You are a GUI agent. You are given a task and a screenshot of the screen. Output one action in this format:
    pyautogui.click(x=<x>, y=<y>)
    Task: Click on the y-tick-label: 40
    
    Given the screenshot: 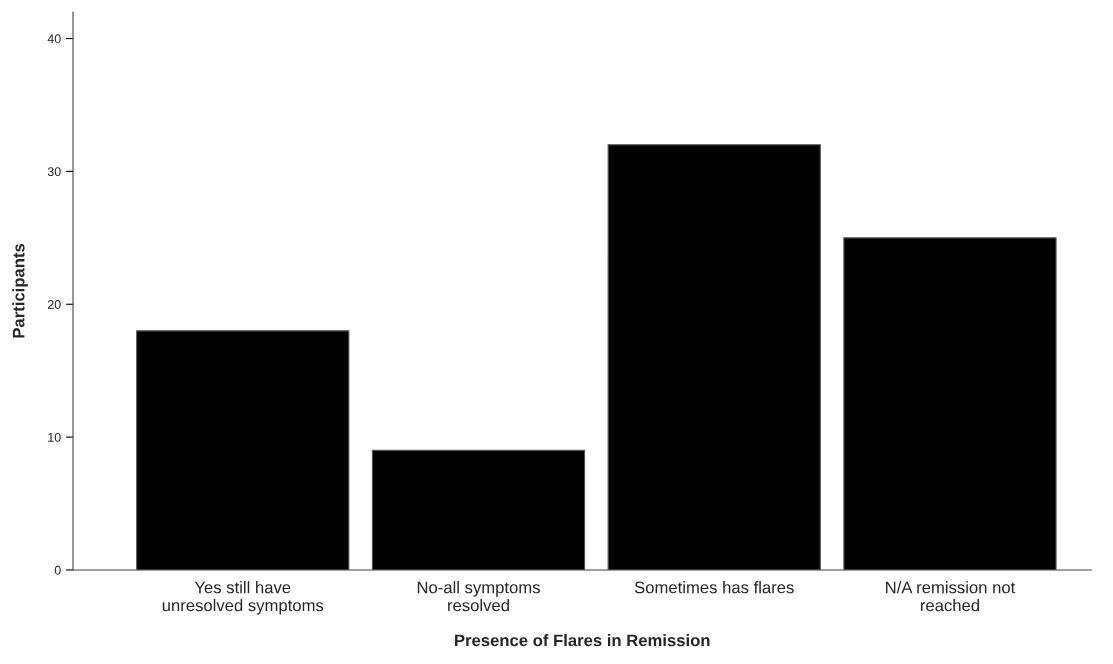 What is the action you would take?
    pyautogui.click(x=54, y=39)
    